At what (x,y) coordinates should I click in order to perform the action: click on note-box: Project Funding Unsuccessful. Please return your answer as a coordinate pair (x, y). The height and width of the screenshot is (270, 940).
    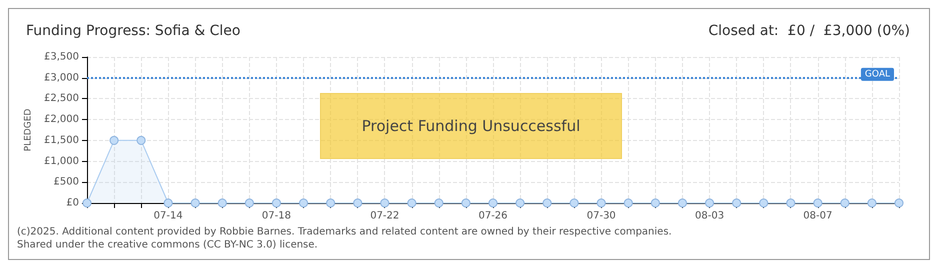
    Looking at the image, I should click on (471, 126).